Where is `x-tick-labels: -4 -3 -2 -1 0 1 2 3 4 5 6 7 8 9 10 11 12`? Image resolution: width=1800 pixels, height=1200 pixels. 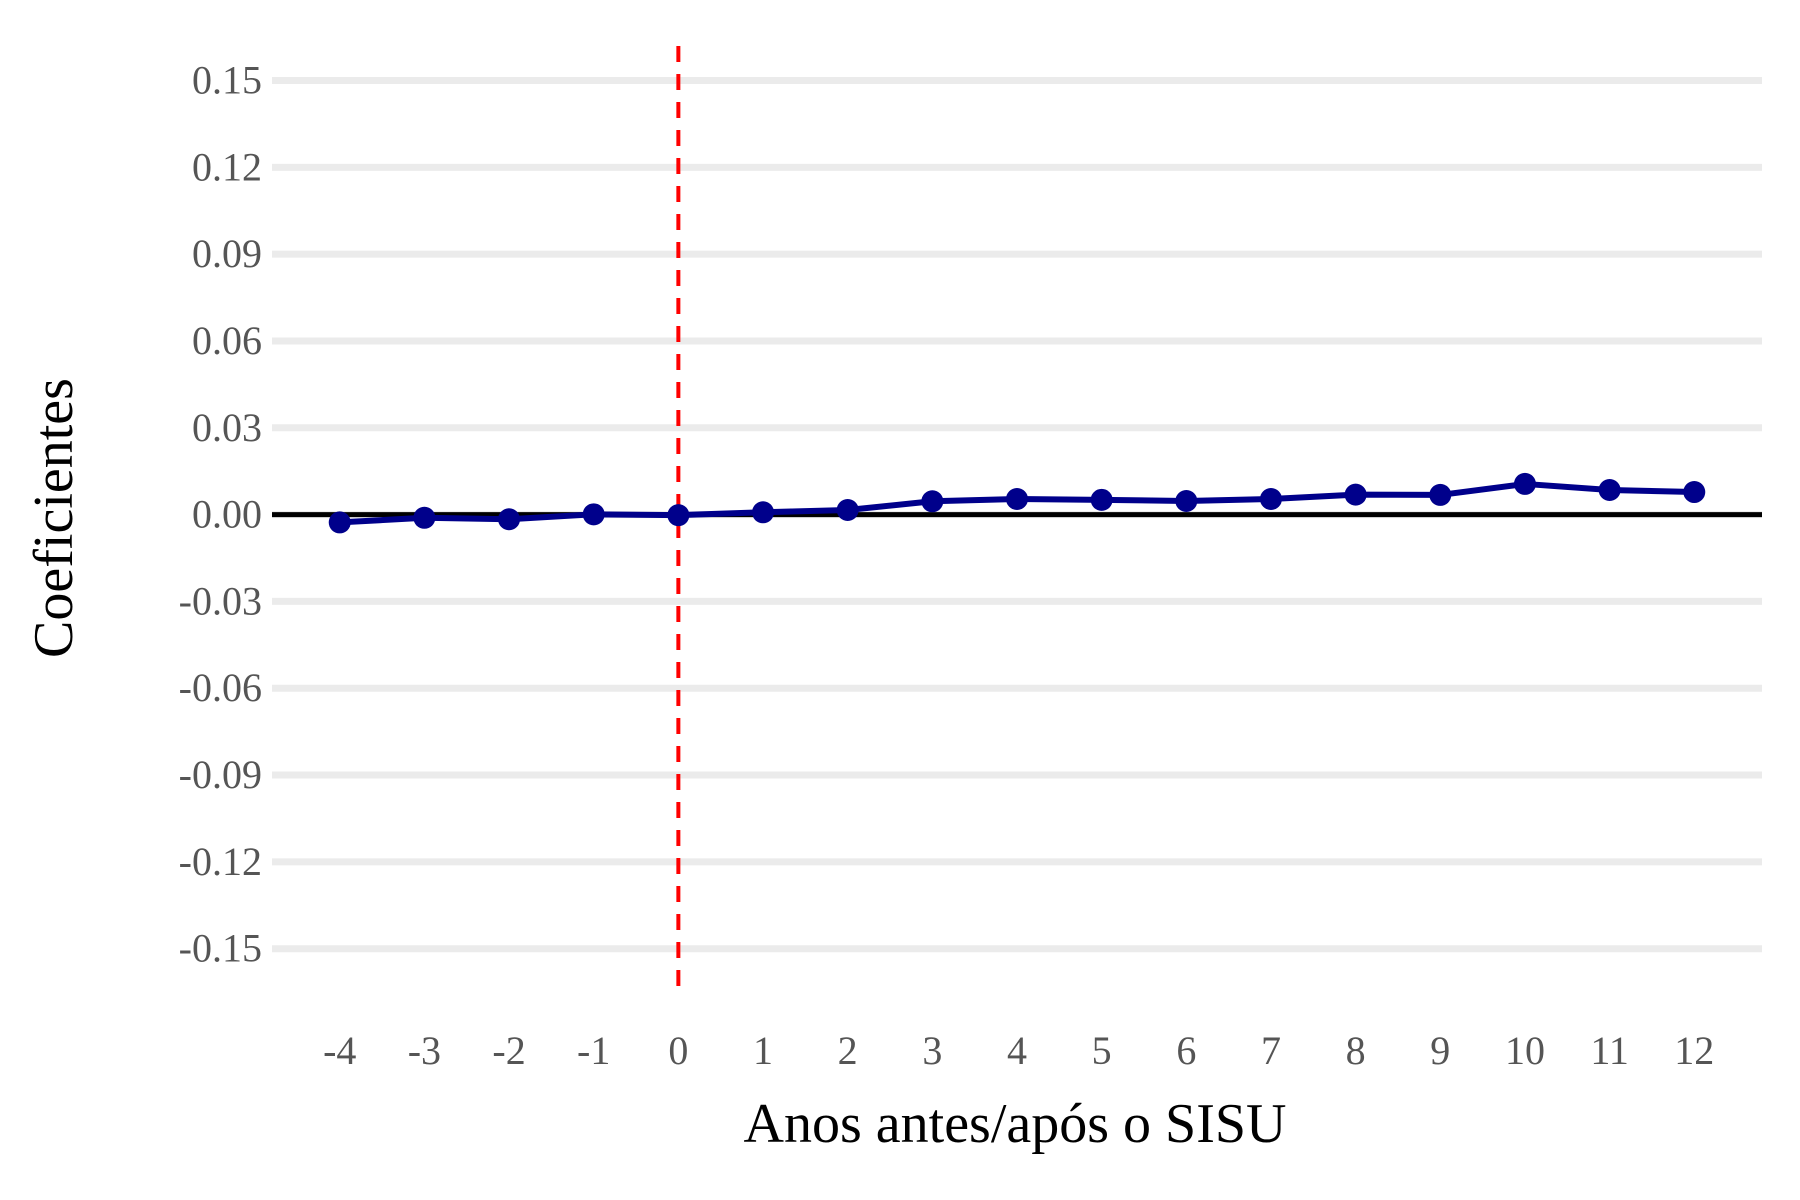
x-tick-labels: -4 -3 -2 -1 0 1 2 3 4 5 6 7 8 9 10 11 12 is located at coordinates (1018, 1050).